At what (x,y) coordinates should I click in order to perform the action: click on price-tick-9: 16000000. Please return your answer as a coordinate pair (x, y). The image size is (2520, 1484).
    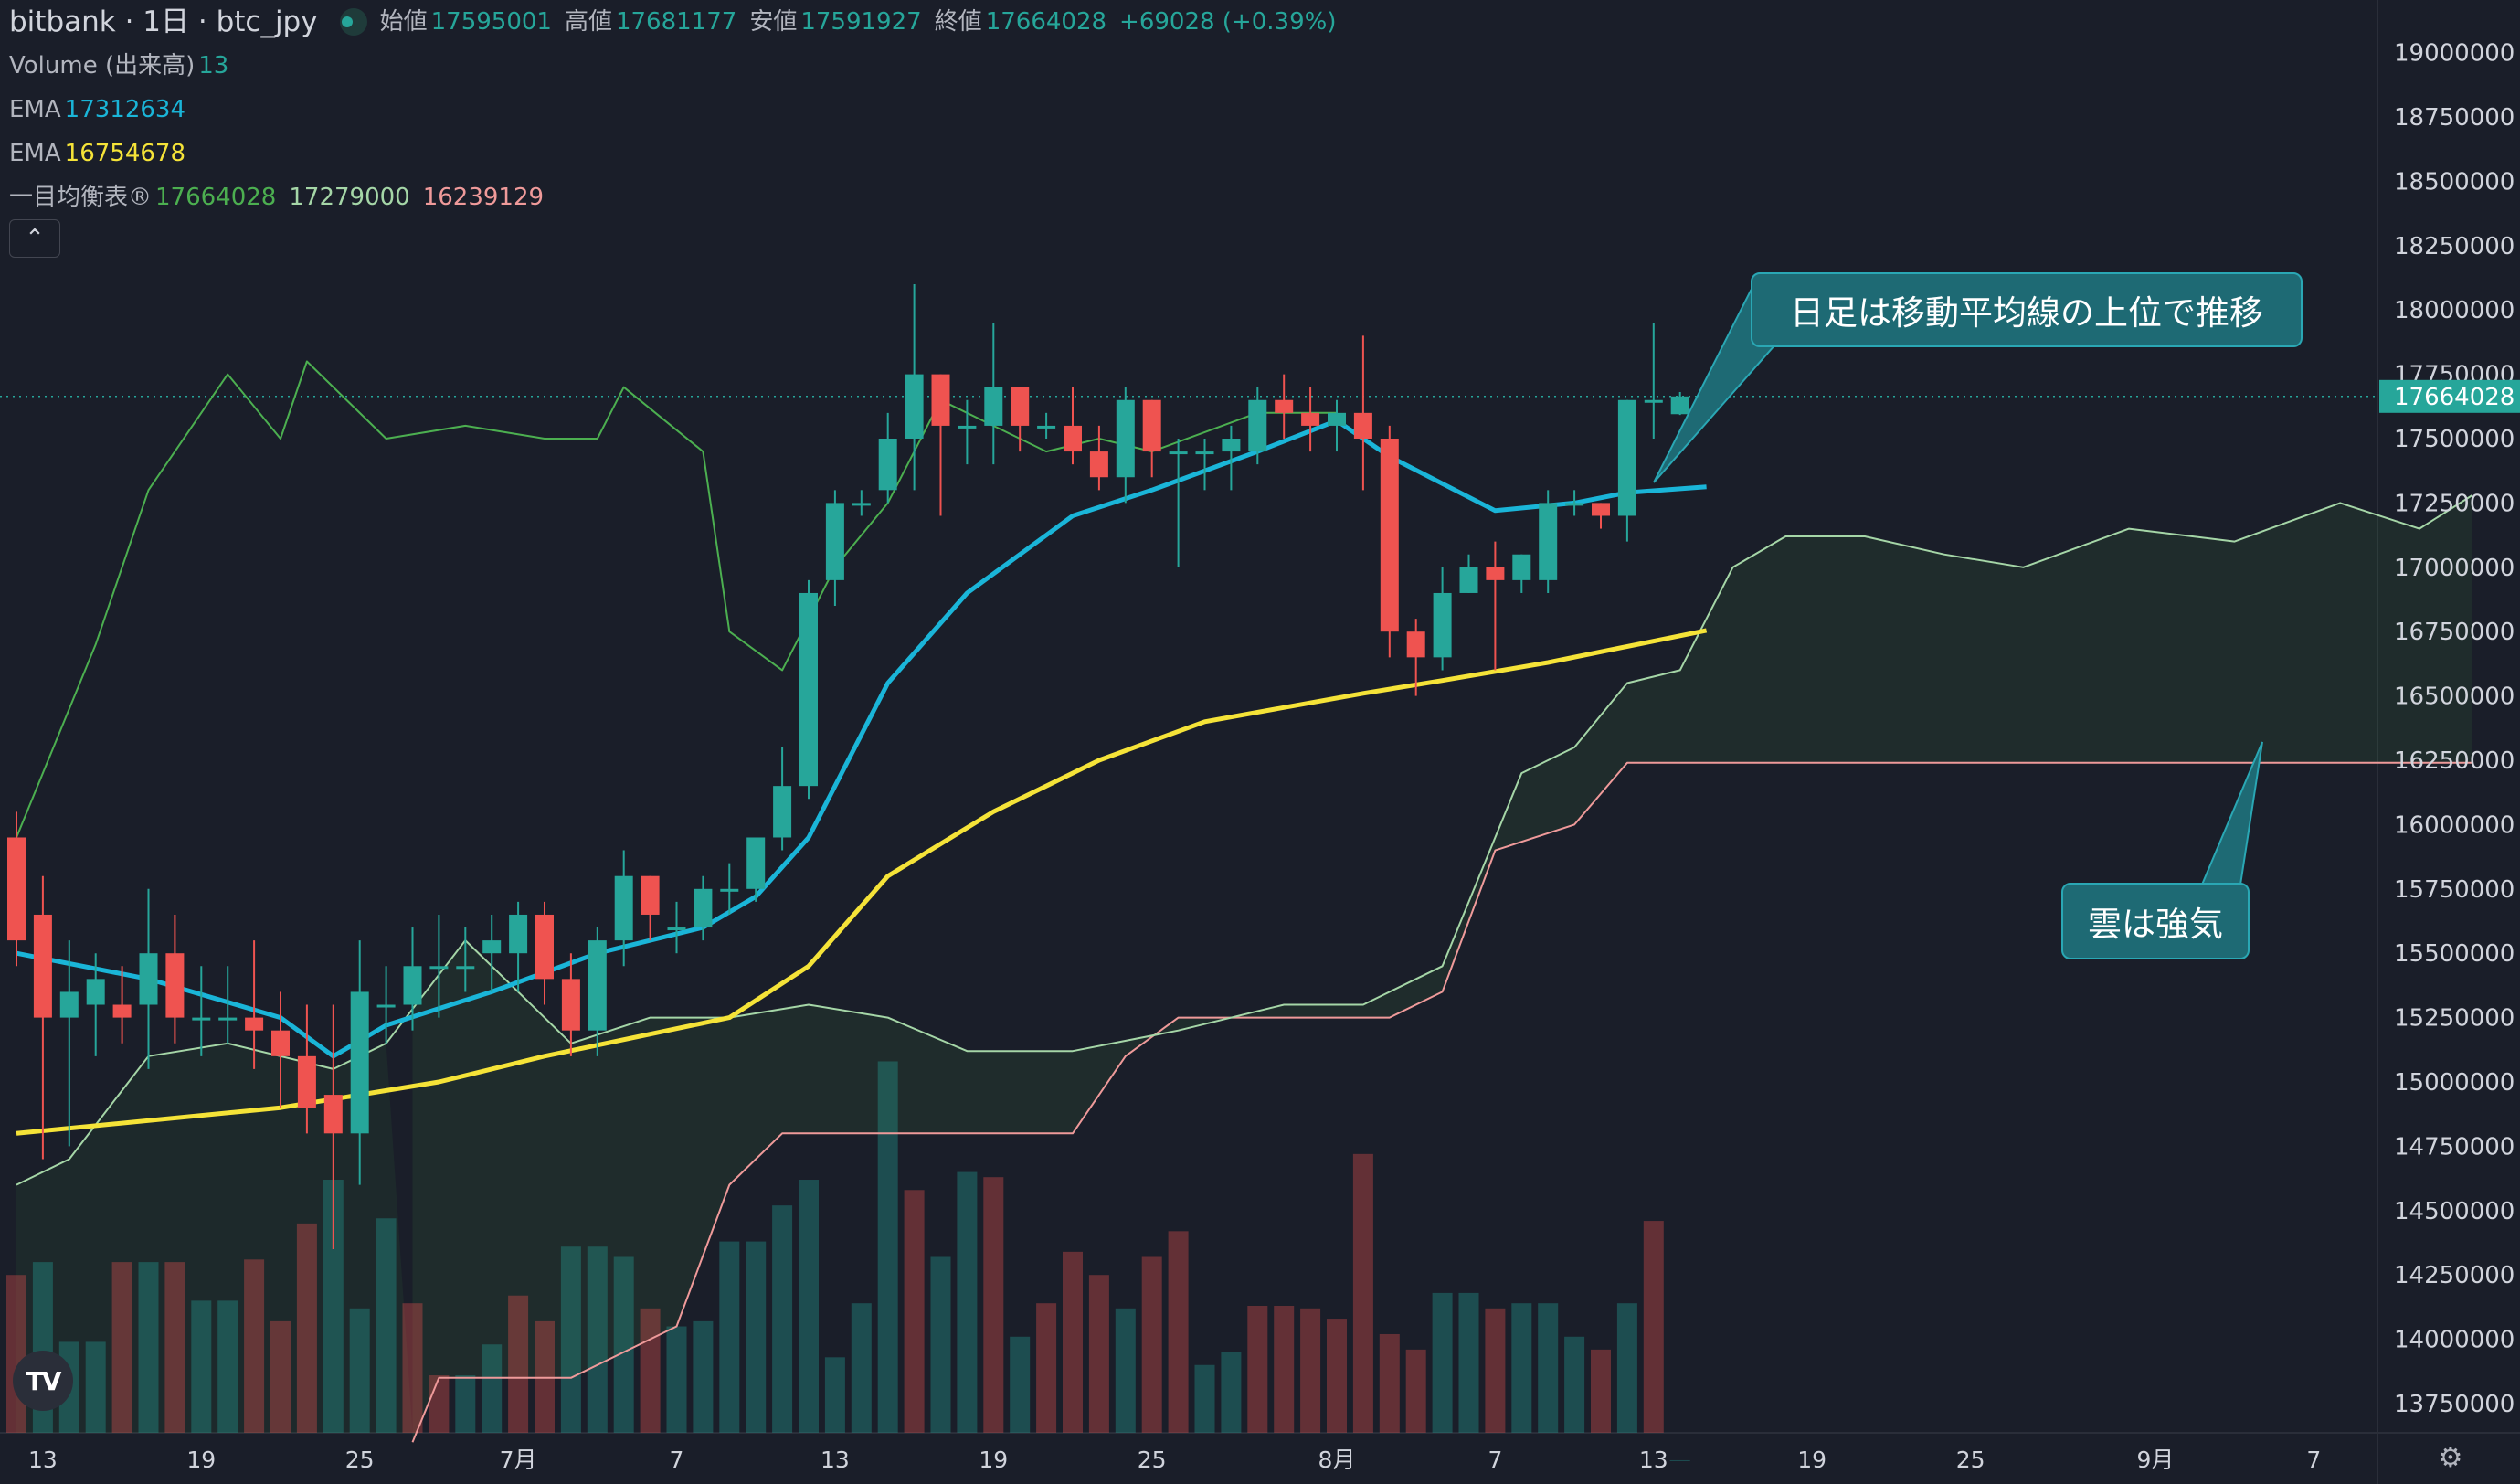
    Looking at the image, I should click on (2455, 825).